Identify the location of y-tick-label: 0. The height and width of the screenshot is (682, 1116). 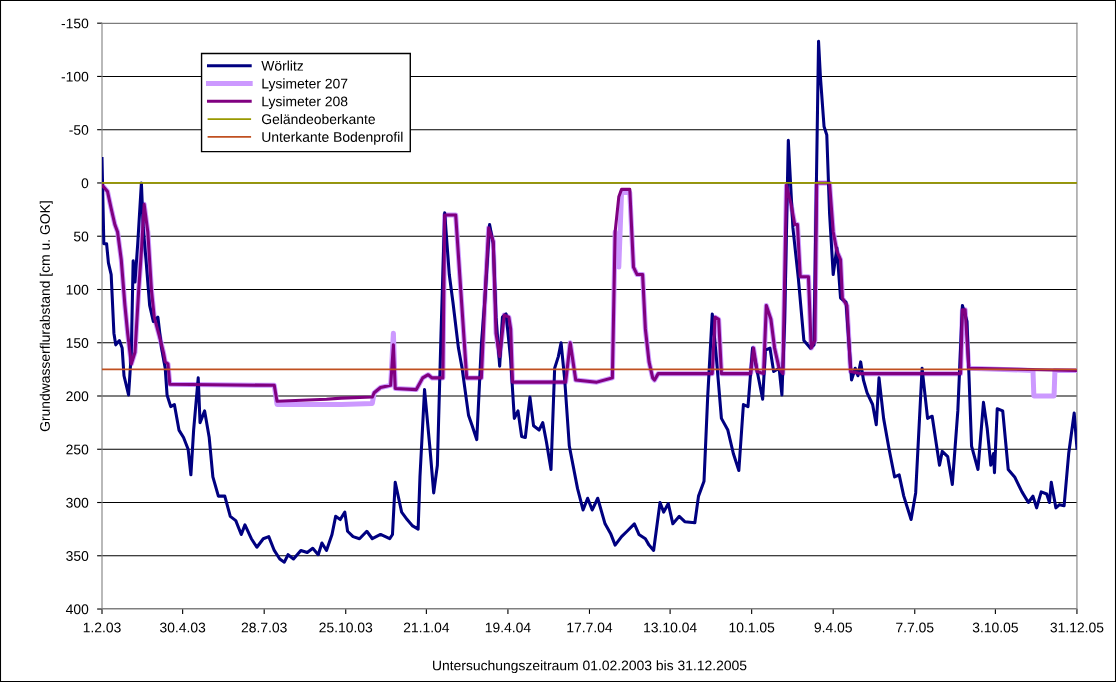
(85, 183).